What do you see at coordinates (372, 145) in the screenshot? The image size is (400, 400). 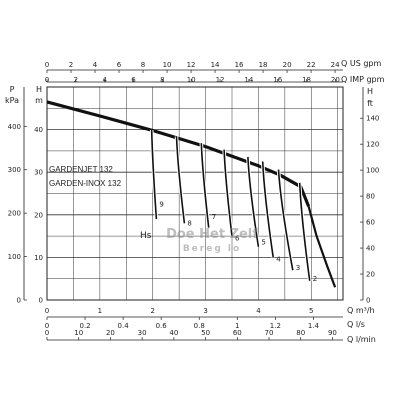 I see `tick-label-ft: 120` at bounding box center [372, 145].